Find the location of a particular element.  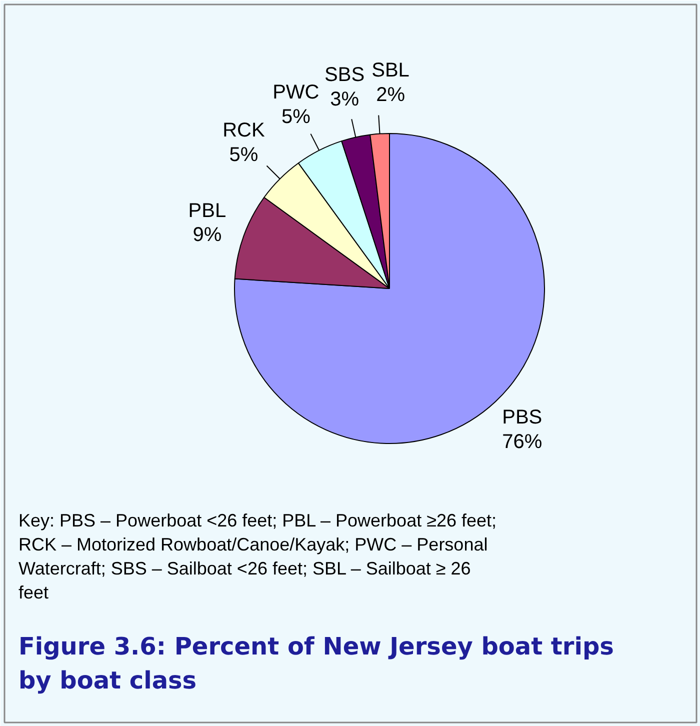

slice-label: PBL is located at coordinates (207, 211).